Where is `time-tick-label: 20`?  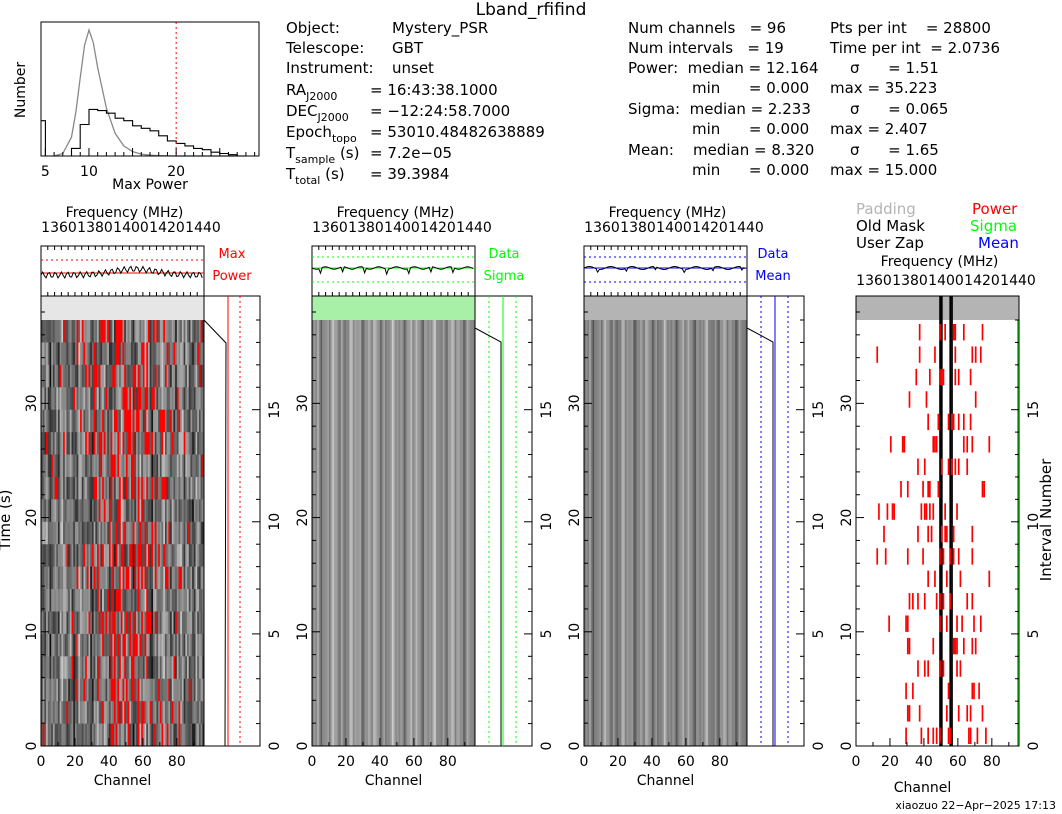 time-tick-label: 20 is located at coordinates (847, 518).